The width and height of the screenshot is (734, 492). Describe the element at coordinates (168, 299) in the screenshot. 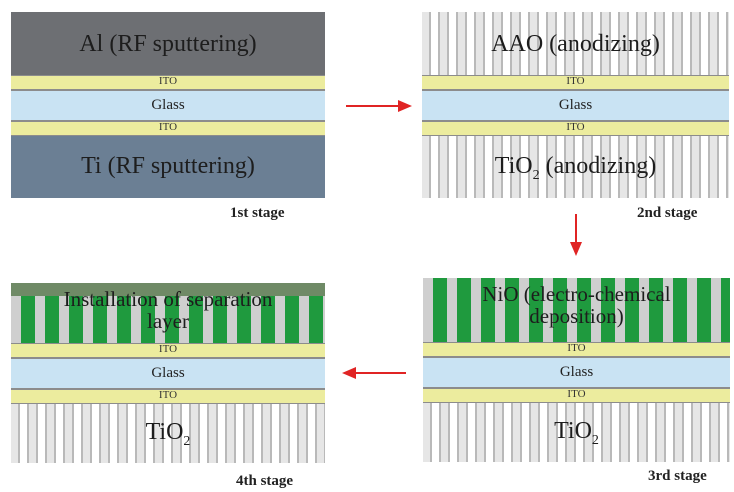

I see `separation-label-line1: Installation of separation` at that location.